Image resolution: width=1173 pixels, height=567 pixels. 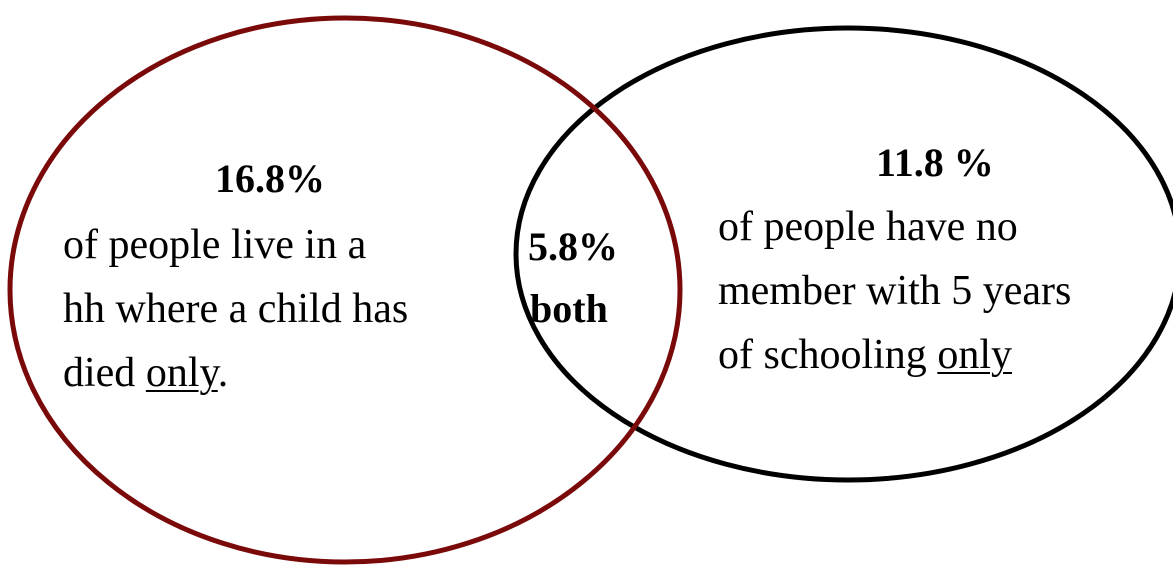 I want to click on right-line-2: member with 5 years, so click(x=895, y=291).